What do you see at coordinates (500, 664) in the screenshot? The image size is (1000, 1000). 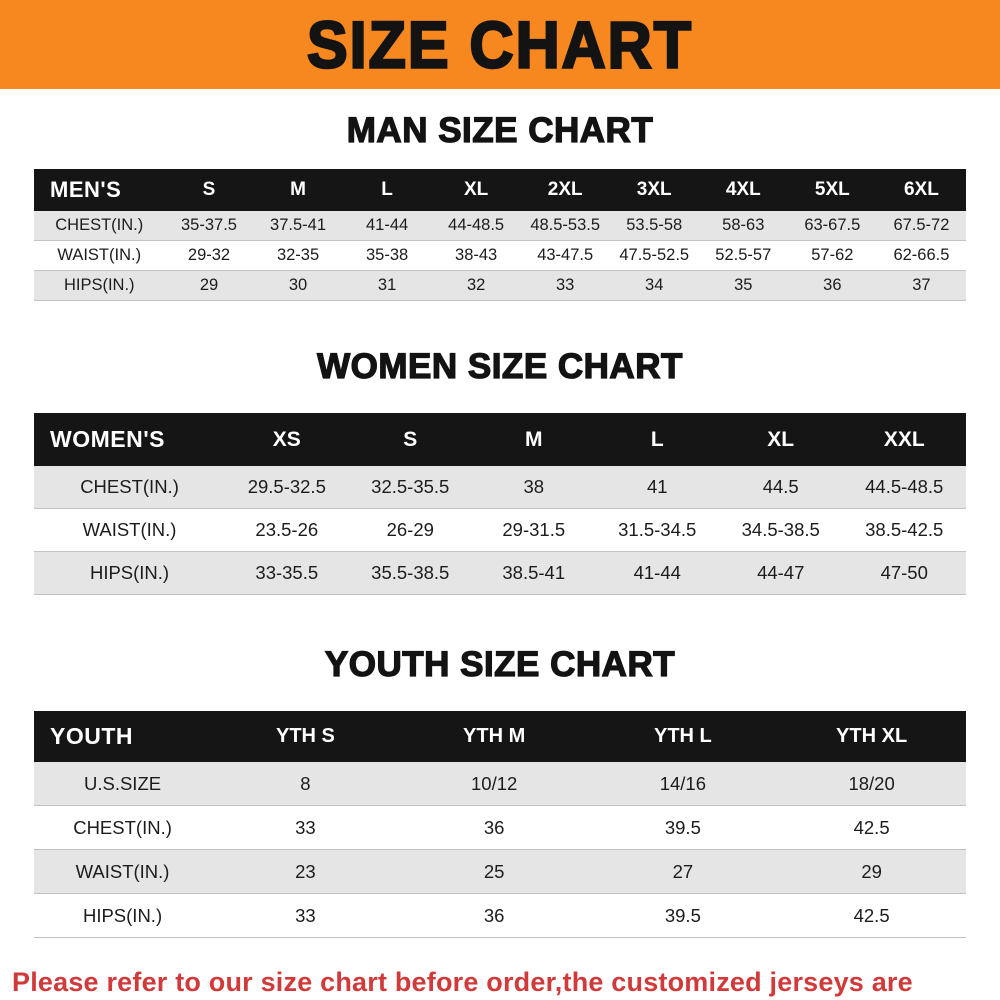 I see `youth-section-heading: YOUTH SIZE CHART` at bounding box center [500, 664].